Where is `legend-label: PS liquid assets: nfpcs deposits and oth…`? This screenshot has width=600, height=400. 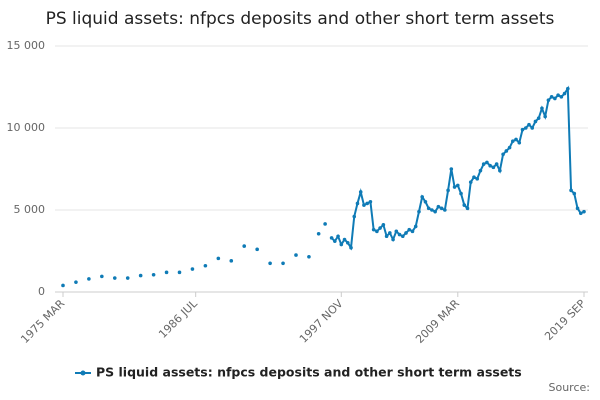
legend-label: PS liquid assets: nfpcs deposits and oth… is located at coordinates (309, 372).